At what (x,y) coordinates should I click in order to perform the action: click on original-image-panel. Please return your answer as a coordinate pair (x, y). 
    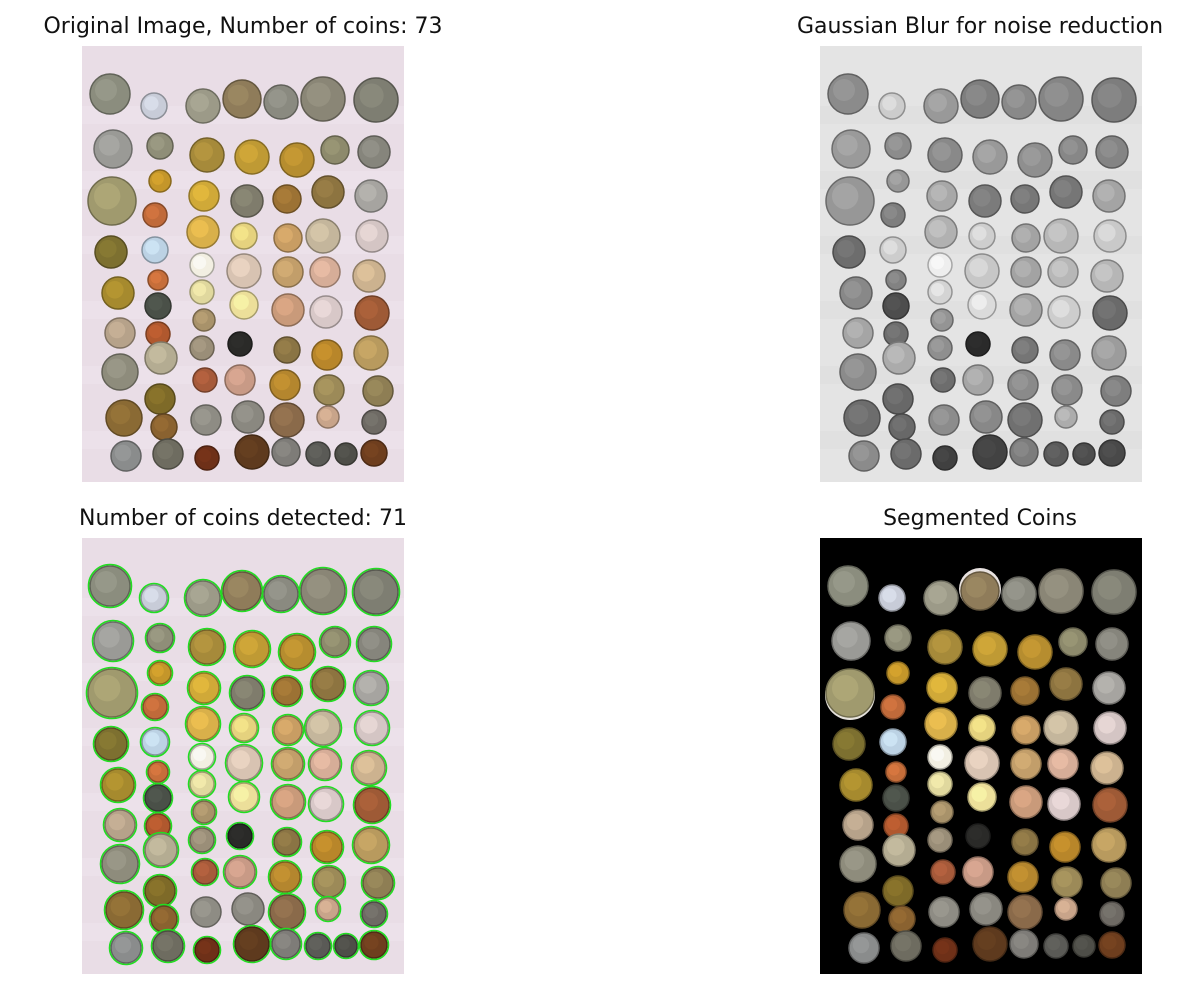
    Looking at the image, I should click on (243, 264).